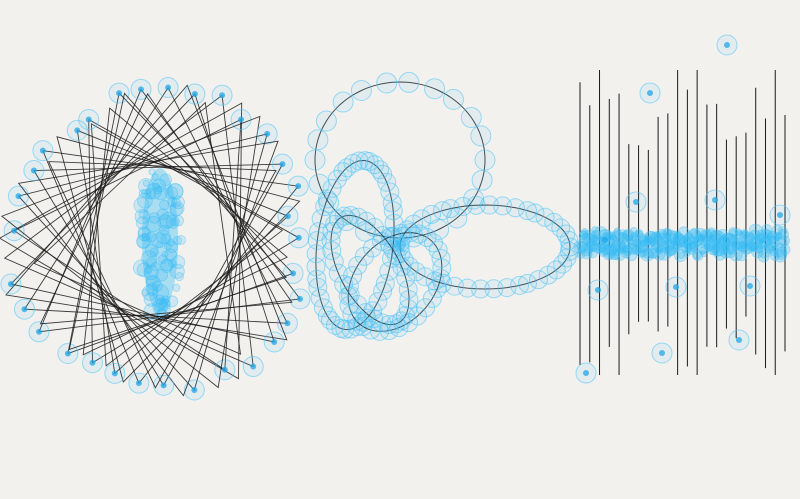 The image size is (800, 499). I want to click on triangle, so click(162, 275).